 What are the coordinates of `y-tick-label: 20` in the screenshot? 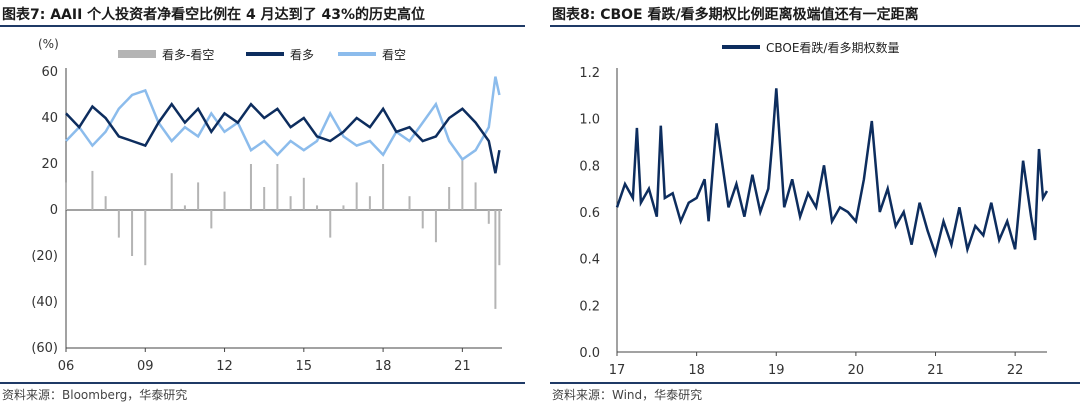 It's located at (49, 164).